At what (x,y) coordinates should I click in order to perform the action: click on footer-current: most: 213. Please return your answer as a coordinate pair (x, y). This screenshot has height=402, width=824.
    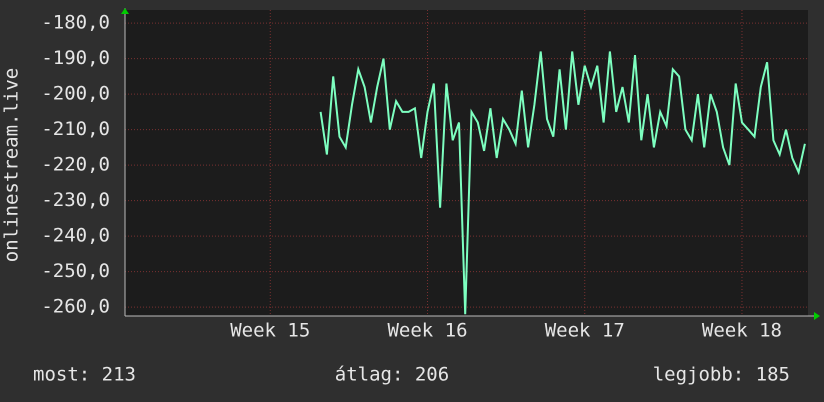
    Looking at the image, I should click on (84, 375).